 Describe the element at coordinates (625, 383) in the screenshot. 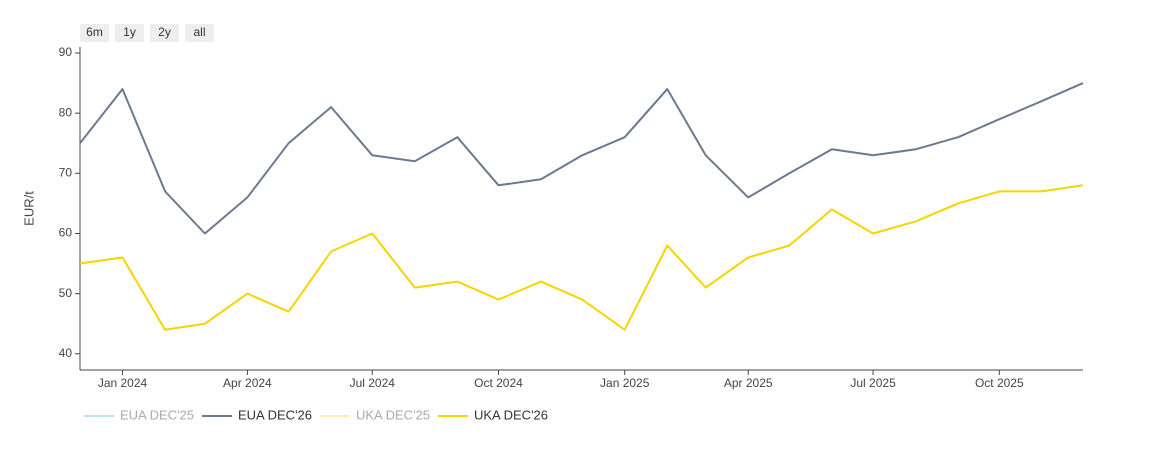

I see `x-tick-label: Jan 2025` at that location.